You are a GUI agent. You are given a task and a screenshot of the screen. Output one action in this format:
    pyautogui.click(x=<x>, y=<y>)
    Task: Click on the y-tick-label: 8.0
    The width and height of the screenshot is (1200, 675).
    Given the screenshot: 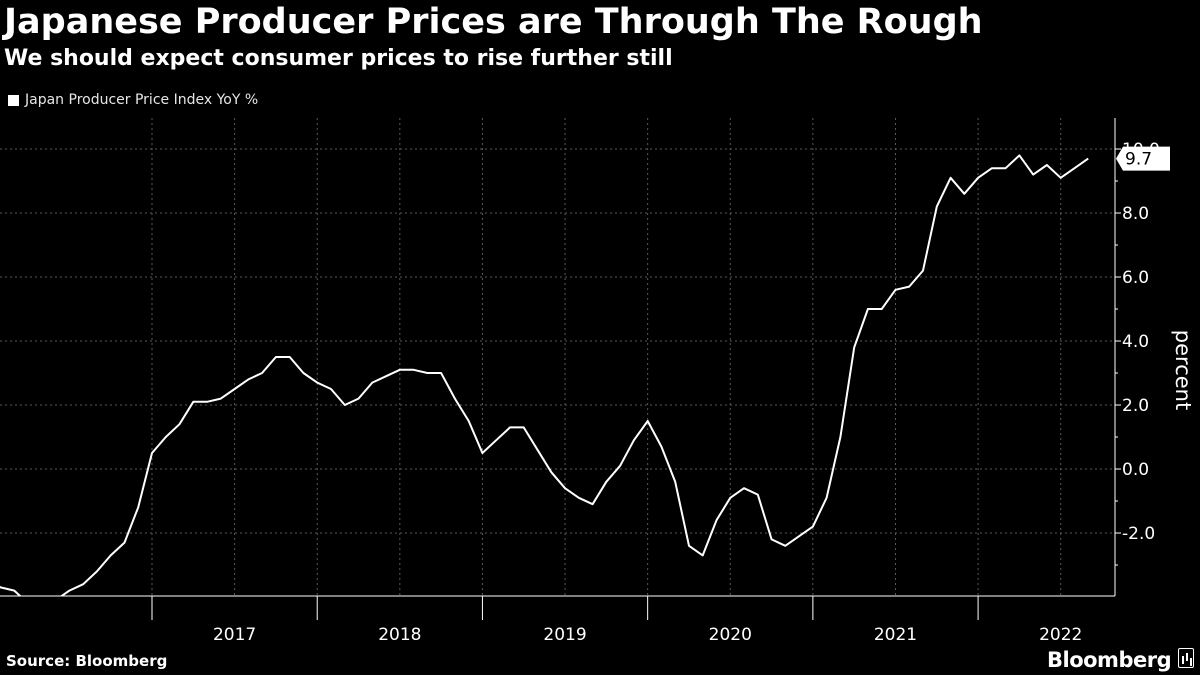 What is the action you would take?
    pyautogui.click(x=1135, y=214)
    